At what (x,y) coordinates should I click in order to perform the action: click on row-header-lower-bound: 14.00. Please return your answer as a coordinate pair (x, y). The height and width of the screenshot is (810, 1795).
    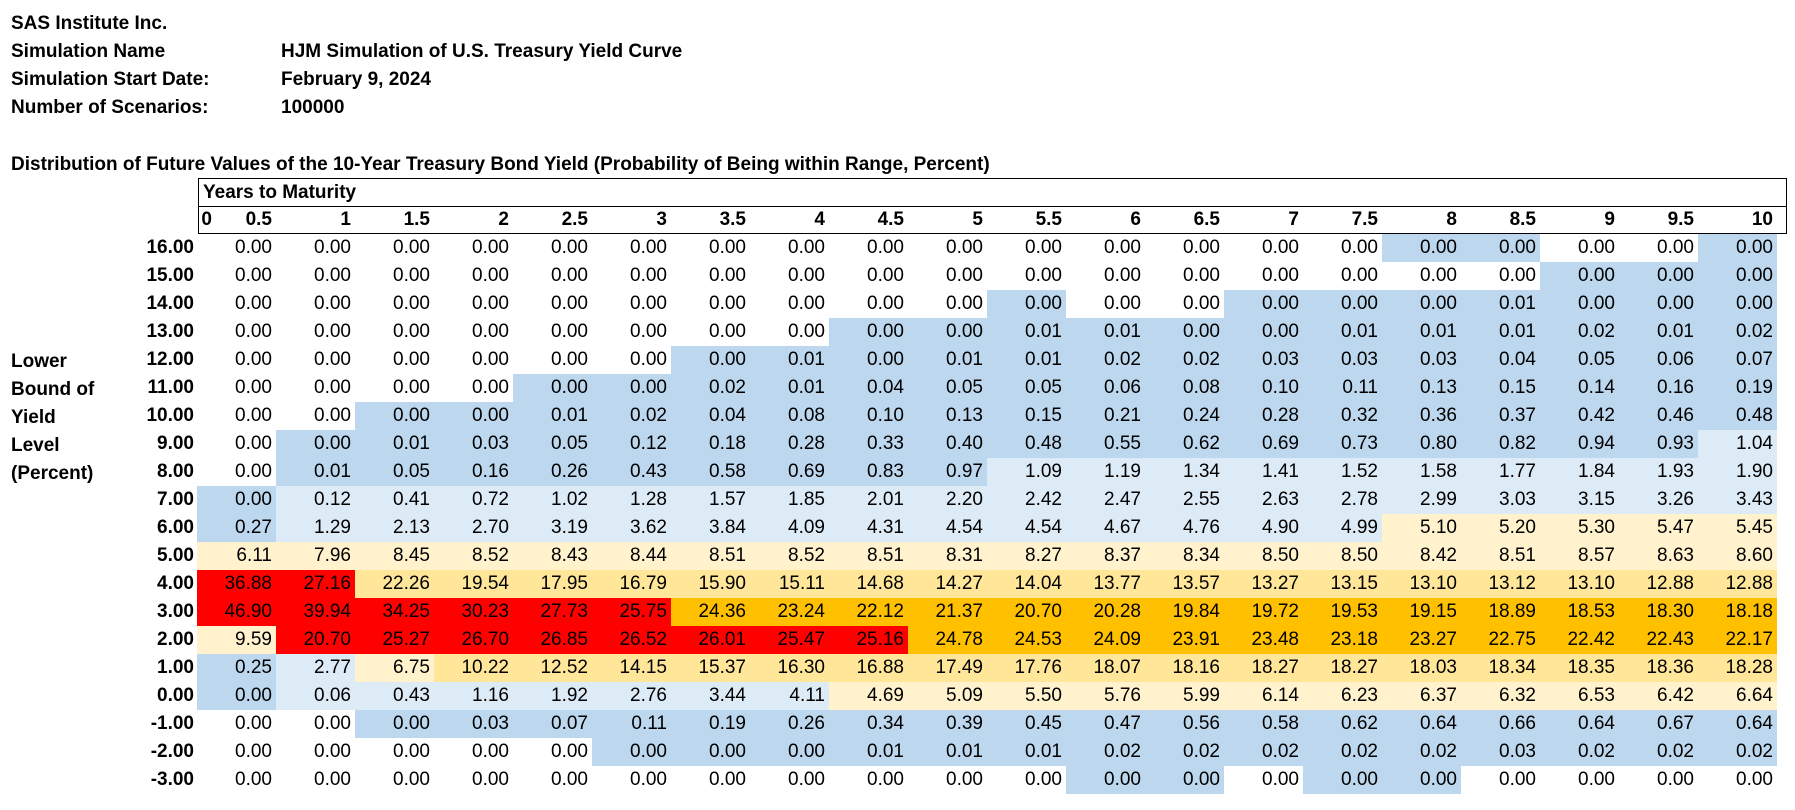
    Looking at the image, I should click on (170, 303).